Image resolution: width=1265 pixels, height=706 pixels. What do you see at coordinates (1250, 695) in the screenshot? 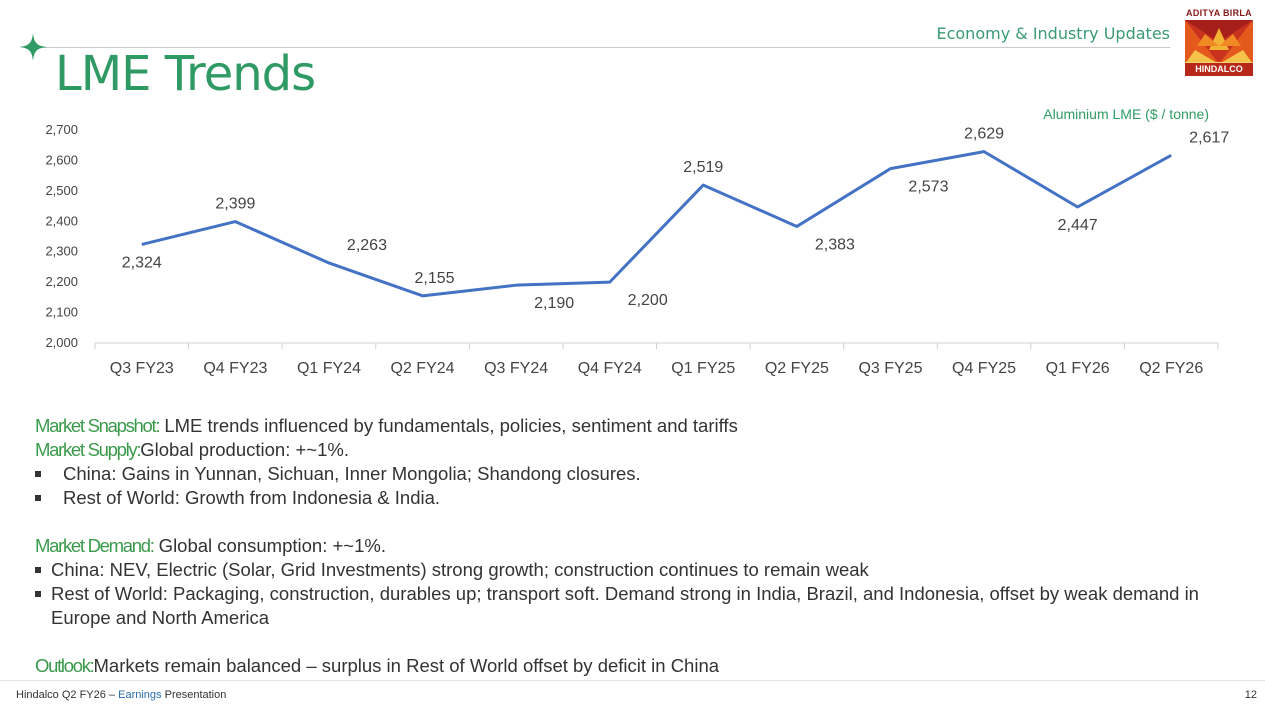
I see `page-number: 12` at bounding box center [1250, 695].